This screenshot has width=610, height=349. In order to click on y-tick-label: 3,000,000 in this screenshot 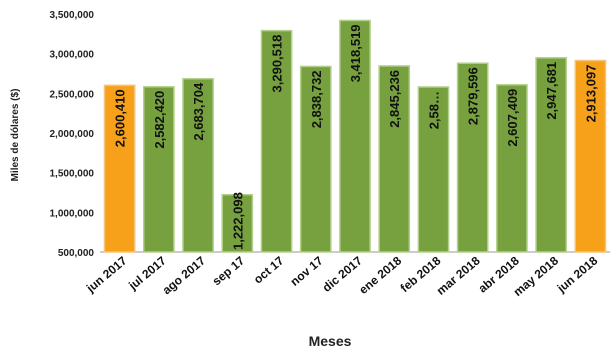, I will do `click(72, 55)`.